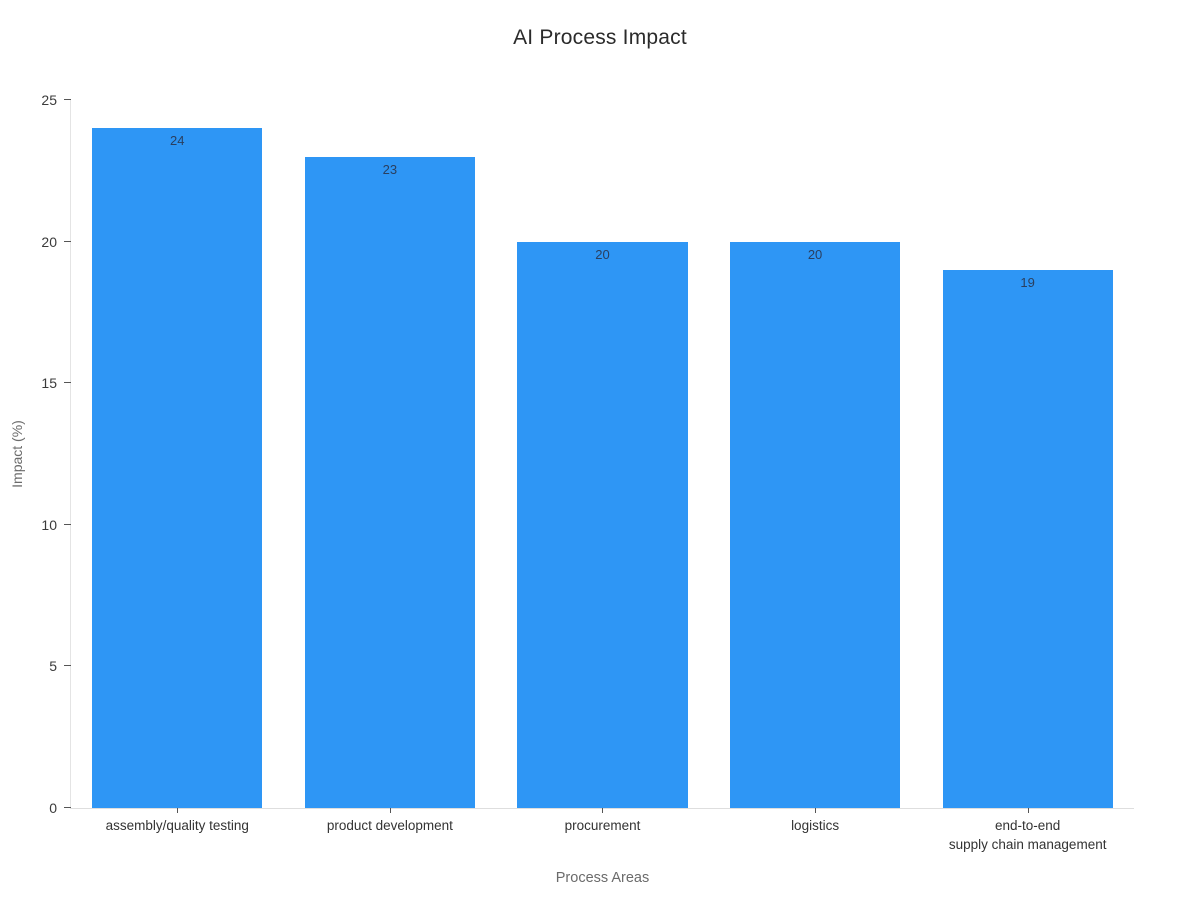  I want to click on y-axis-title: Impact (%), so click(17, 454).